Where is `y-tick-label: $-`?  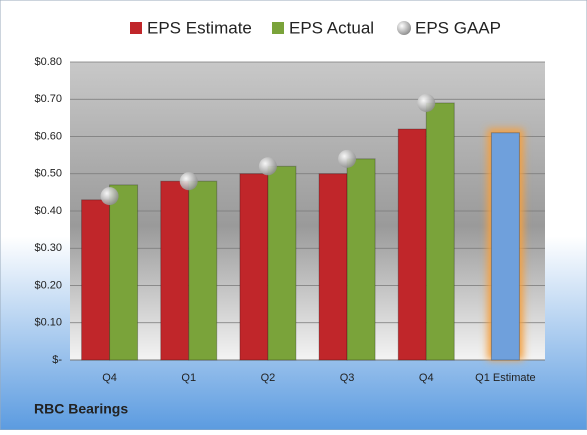
y-tick-label: $- is located at coordinates (57, 360).